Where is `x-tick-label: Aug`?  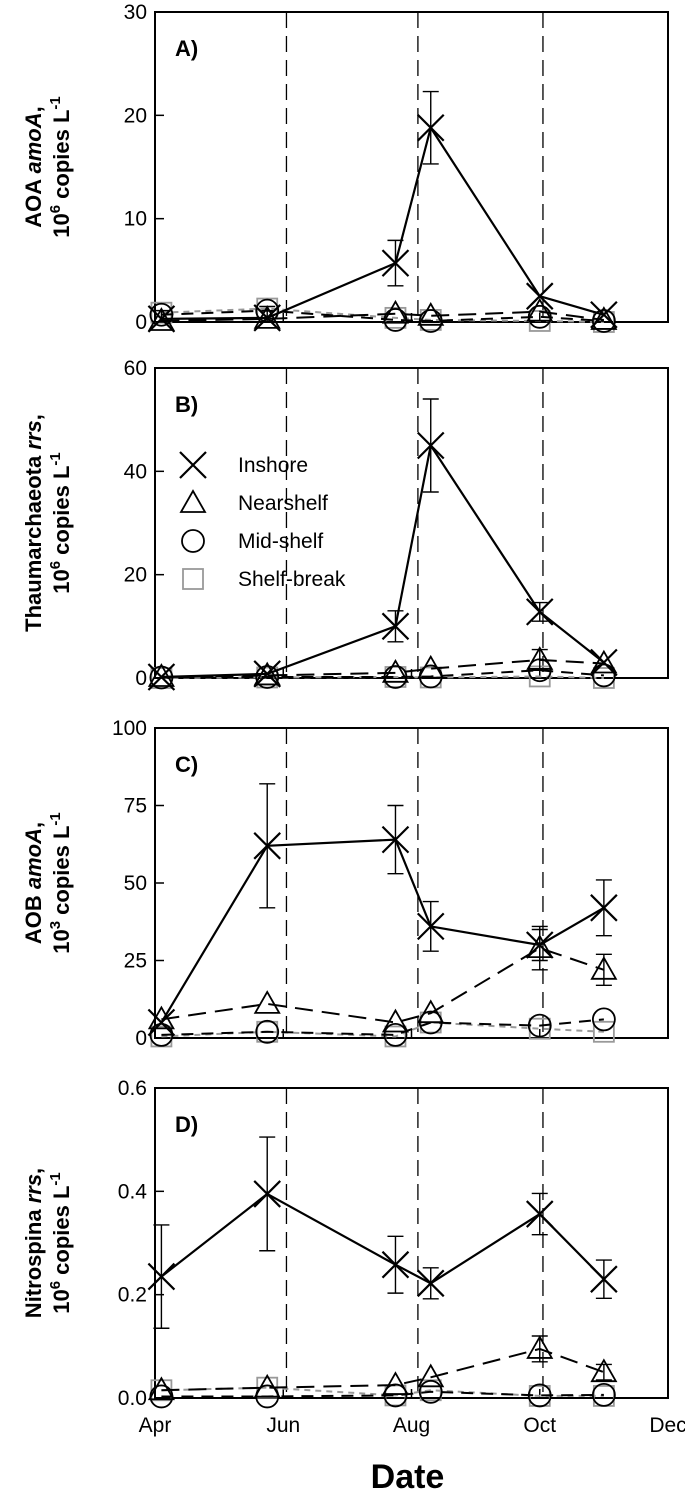 x-tick-label: Aug is located at coordinates (411, 1425).